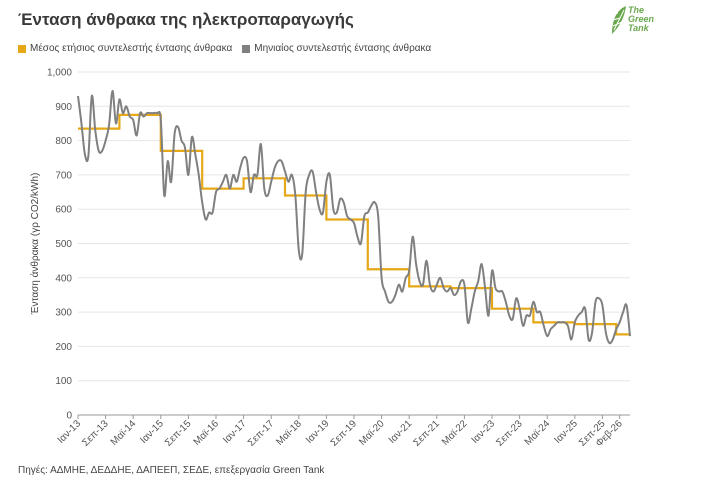  Describe the element at coordinates (178, 433) in the screenshot. I see `x-tick-label: Σεπ-15` at that location.